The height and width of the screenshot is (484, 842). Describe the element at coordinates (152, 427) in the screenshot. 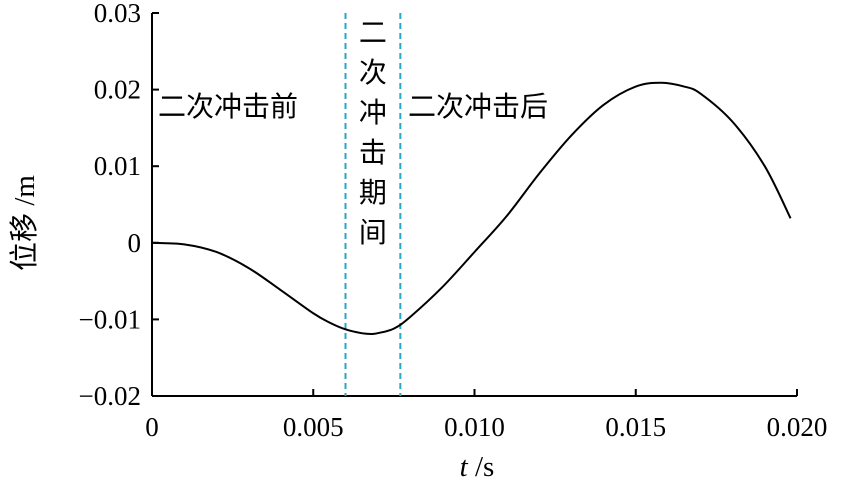

I see `x-tick-label: 0` at that location.